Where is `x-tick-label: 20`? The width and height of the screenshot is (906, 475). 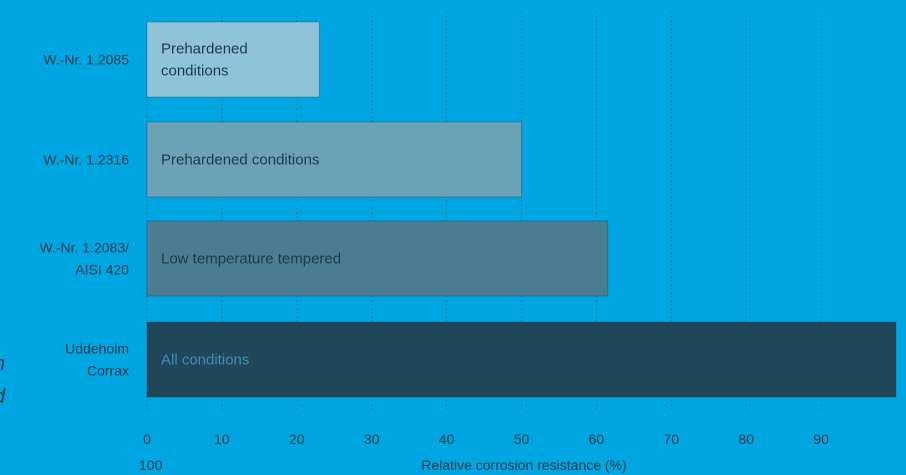
x-tick-label: 20 is located at coordinates (297, 439).